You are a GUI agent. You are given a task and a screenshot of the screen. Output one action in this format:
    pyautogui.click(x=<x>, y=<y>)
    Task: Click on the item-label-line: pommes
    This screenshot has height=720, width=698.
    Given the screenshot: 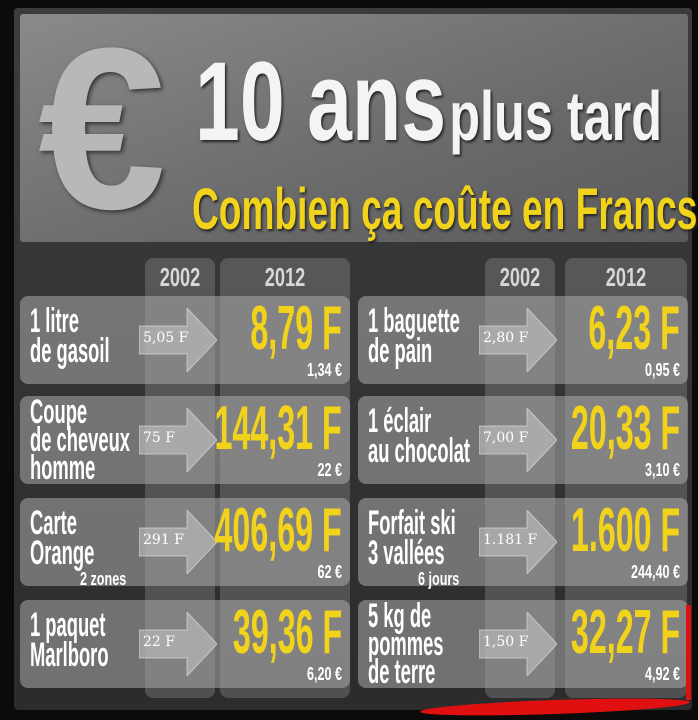 What is the action you would take?
    pyautogui.click(x=406, y=644)
    